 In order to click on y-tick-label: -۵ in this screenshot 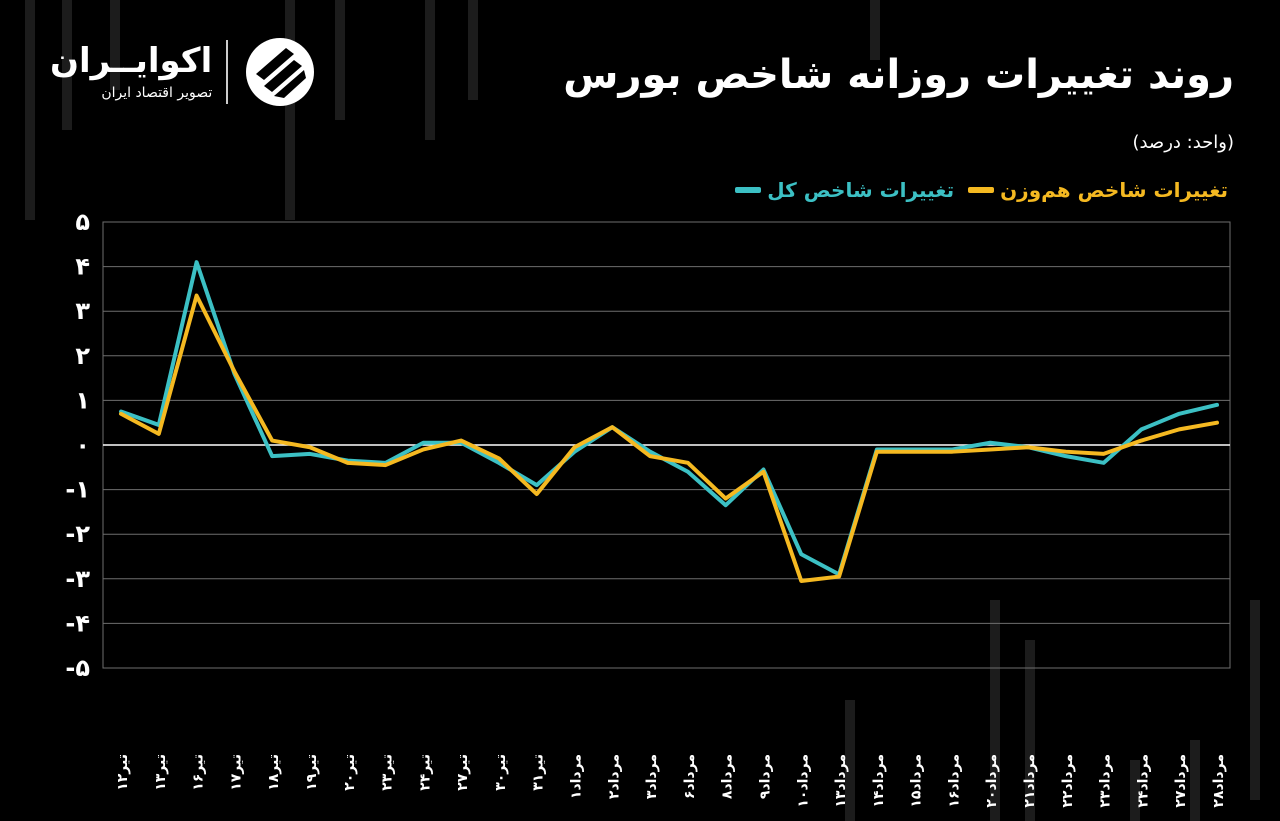, I will do `click(77, 668)`.